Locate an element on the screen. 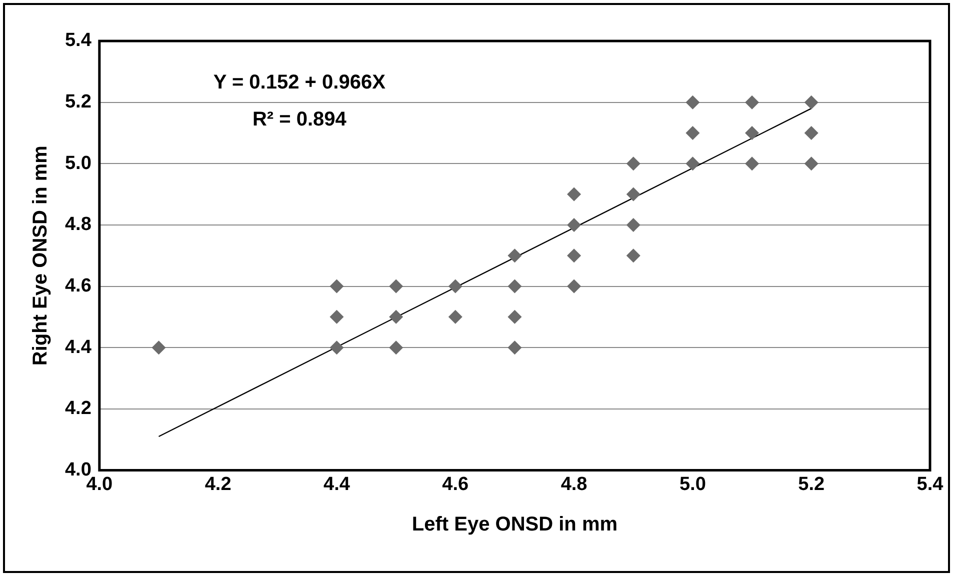 This screenshot has height=580, width=957. x-axis-title: Left Eye ONSD in mm is located at coordinates (515, 525).